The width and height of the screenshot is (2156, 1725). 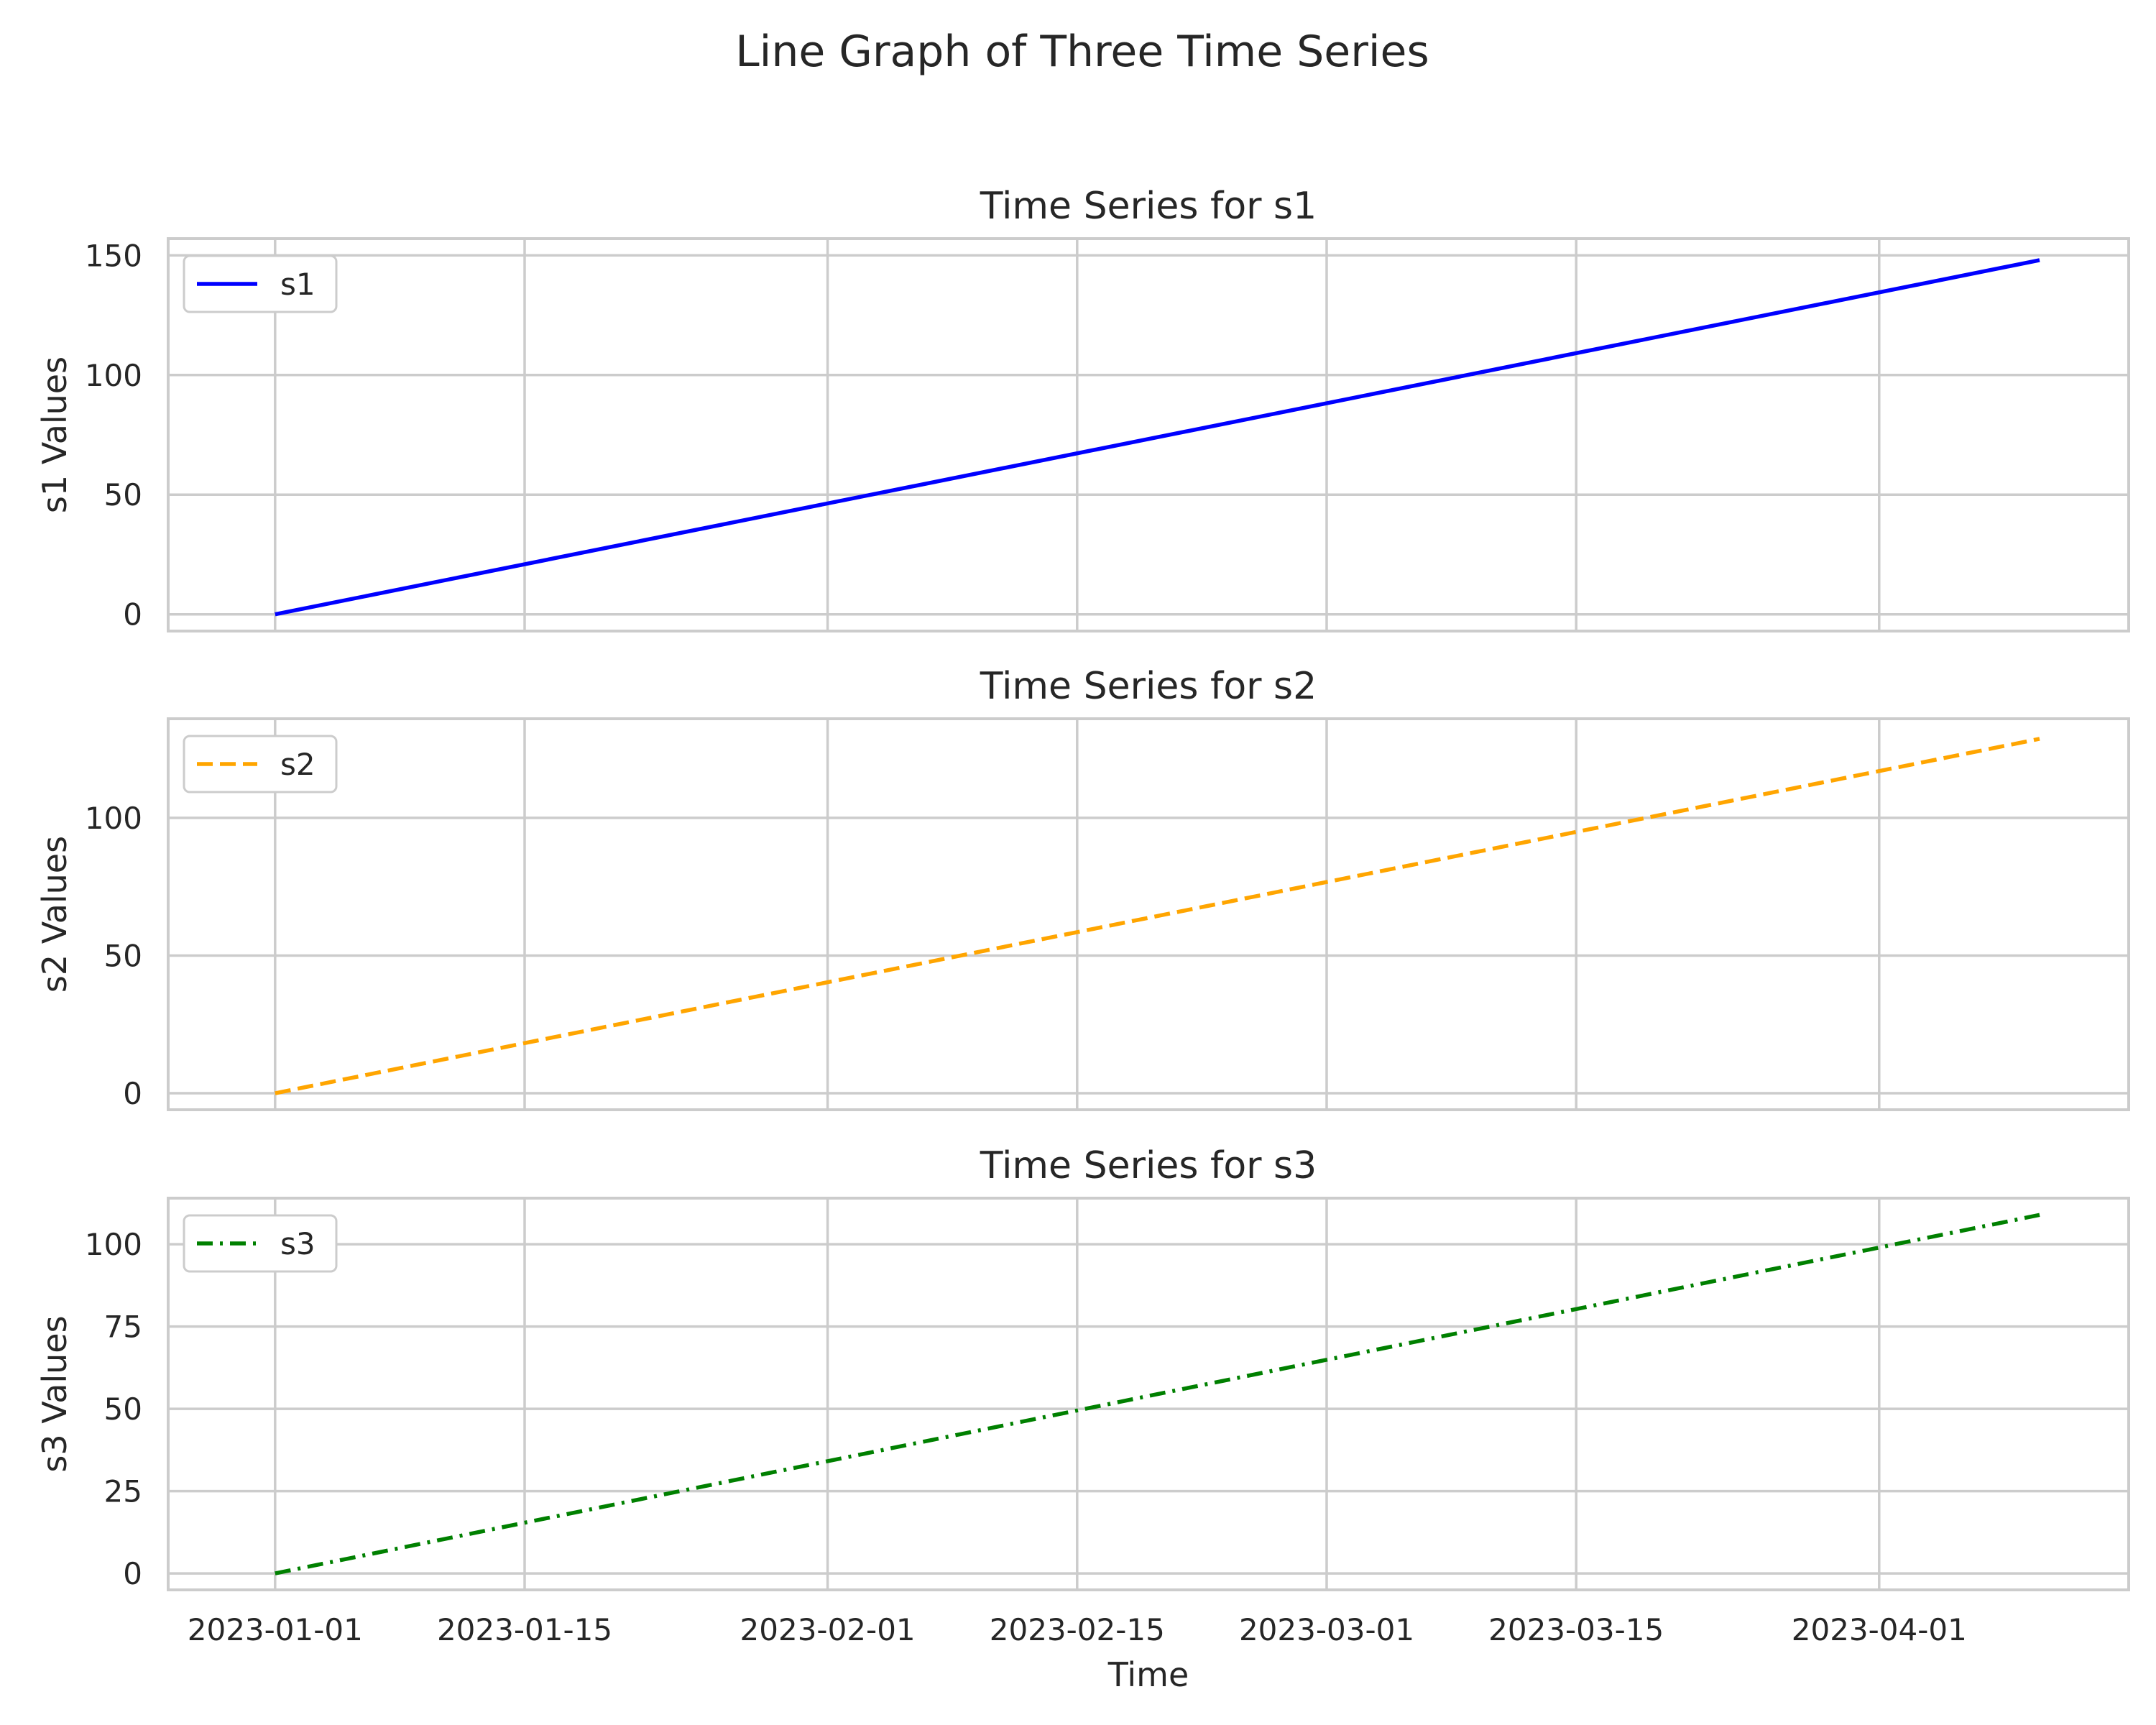 I want to click on x-tick-label: 2023-03-01, so click(x=1326, y=1629).